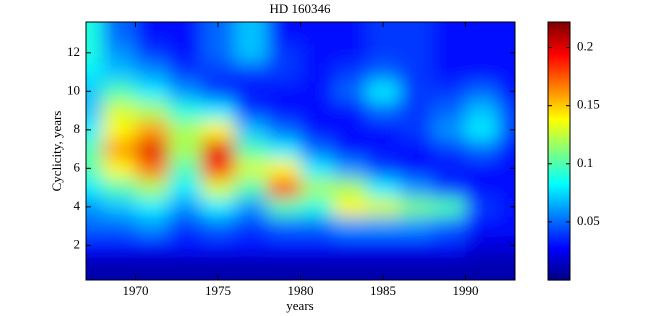  I want to click on colorbar-frame, so click(559, 151).